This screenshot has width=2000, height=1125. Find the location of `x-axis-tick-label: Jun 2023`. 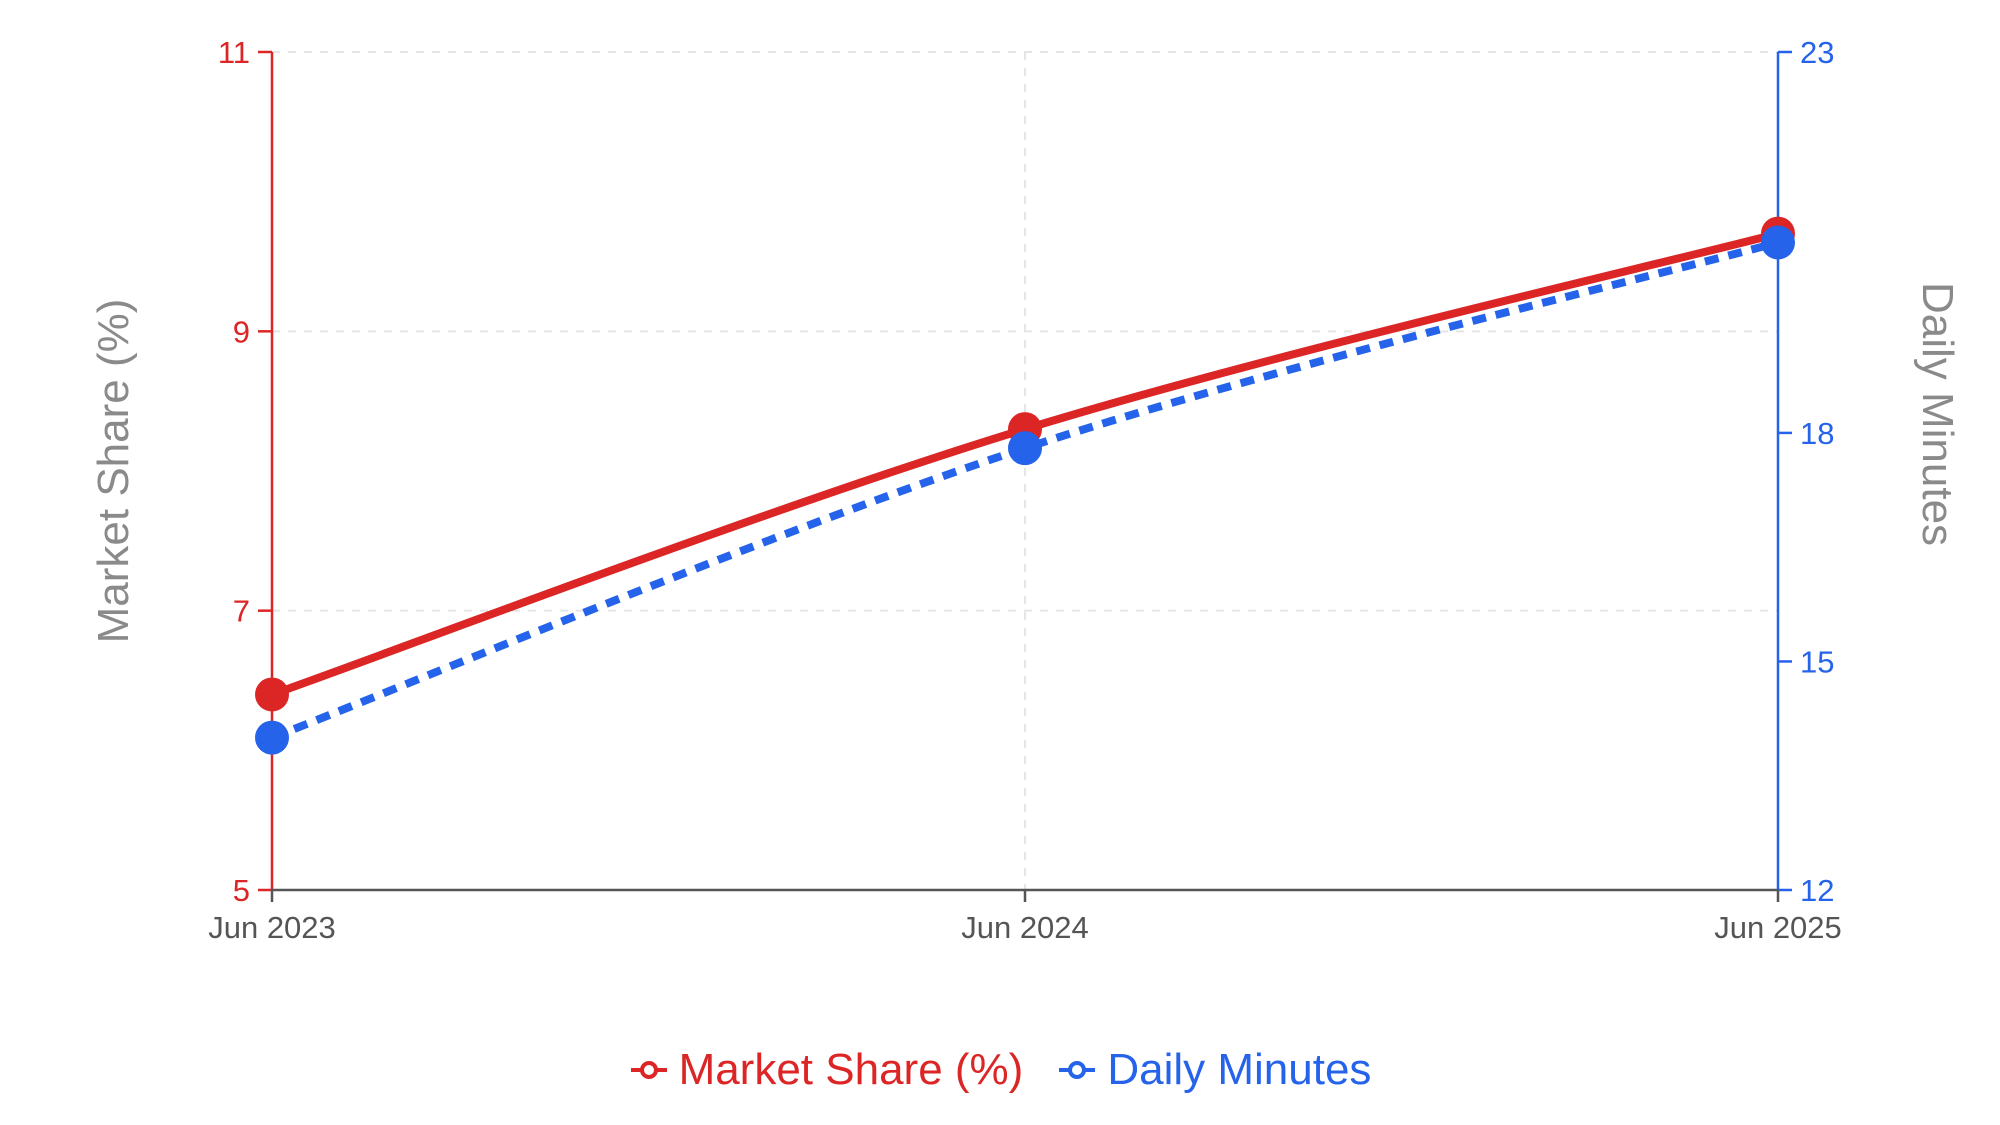

x-axis-tick-label: Jun 2023 is located at coordinates (272, 927).